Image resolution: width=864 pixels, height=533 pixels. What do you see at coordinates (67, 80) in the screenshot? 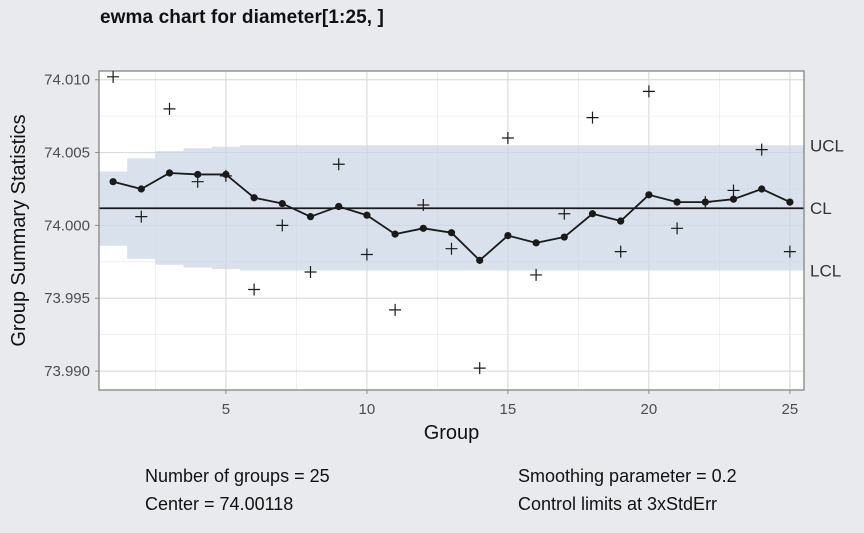
I see `y-tick-label: 74.010` at bounding box center [67, 80].